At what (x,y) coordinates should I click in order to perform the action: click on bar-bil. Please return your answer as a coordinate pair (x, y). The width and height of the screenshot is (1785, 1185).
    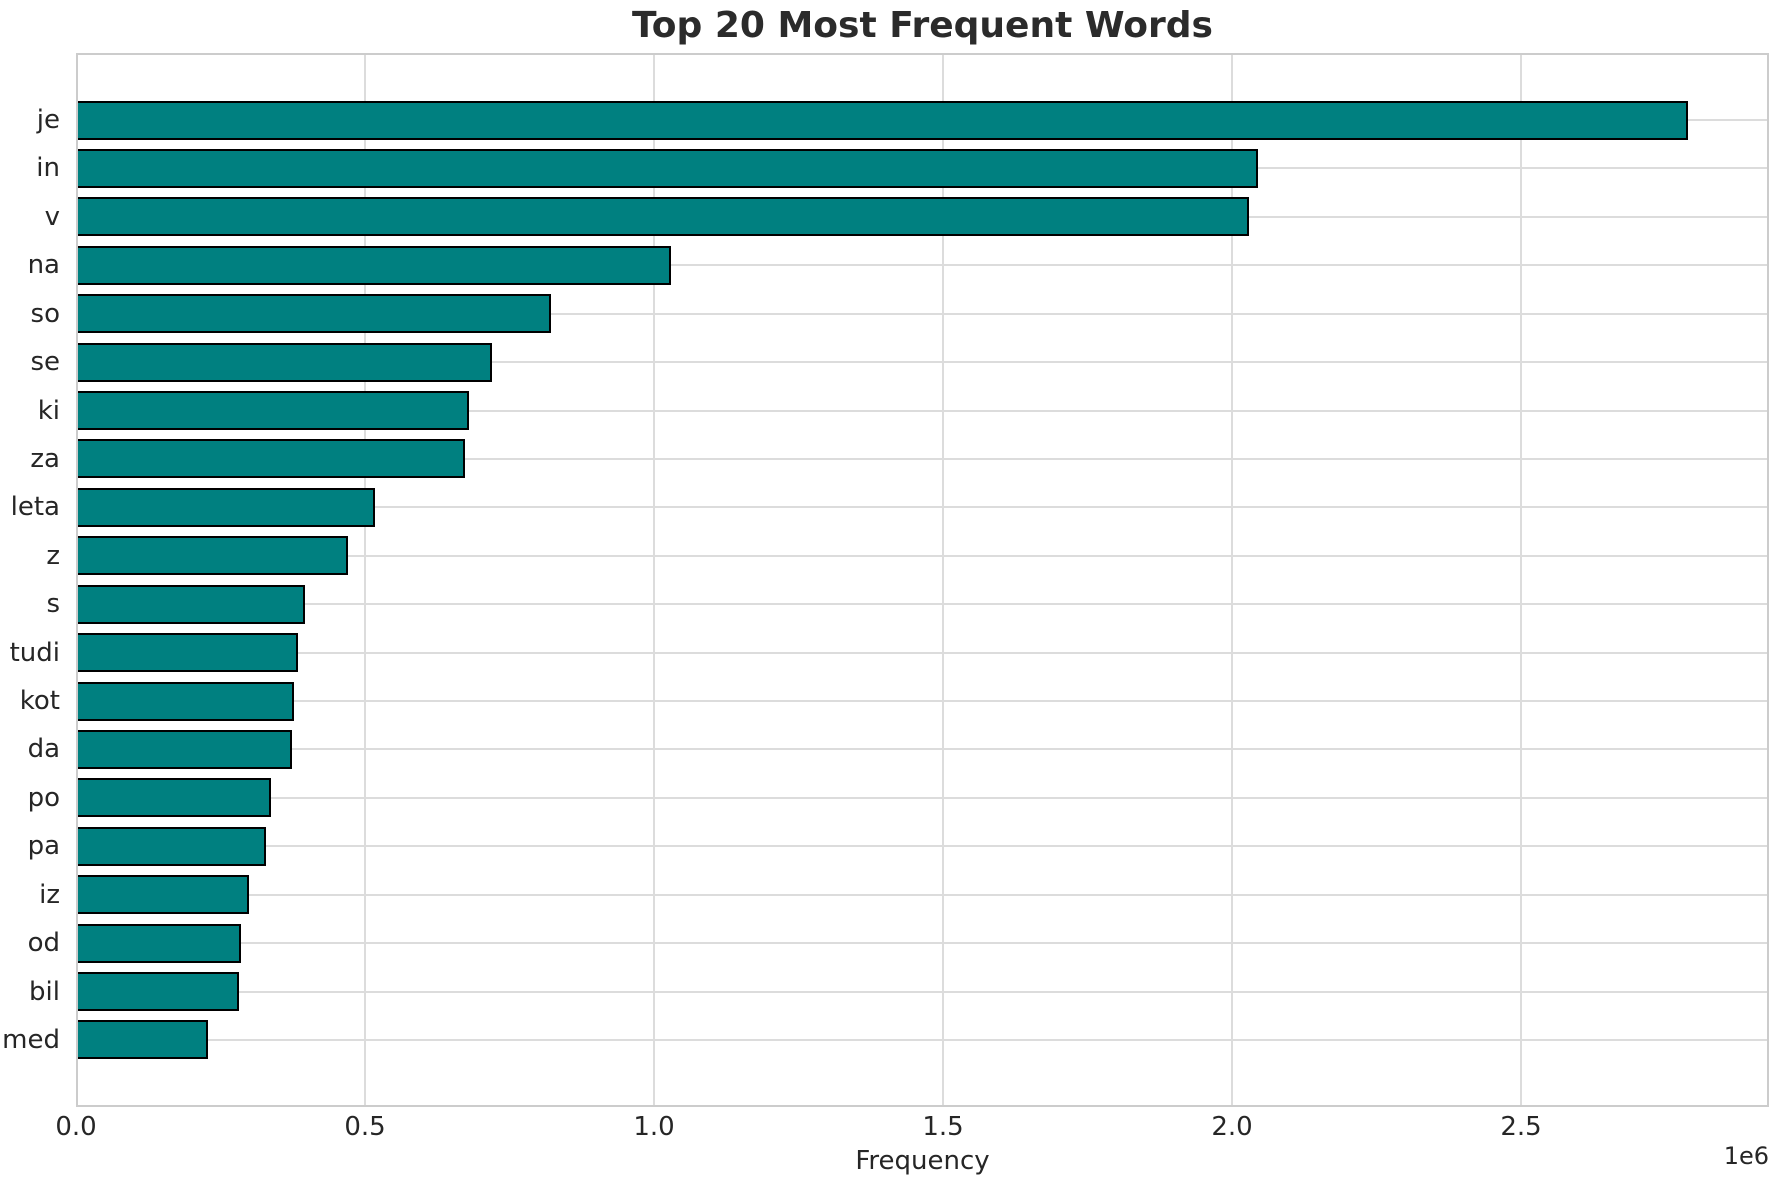
    Looking at the image, I should click on (157, 991).